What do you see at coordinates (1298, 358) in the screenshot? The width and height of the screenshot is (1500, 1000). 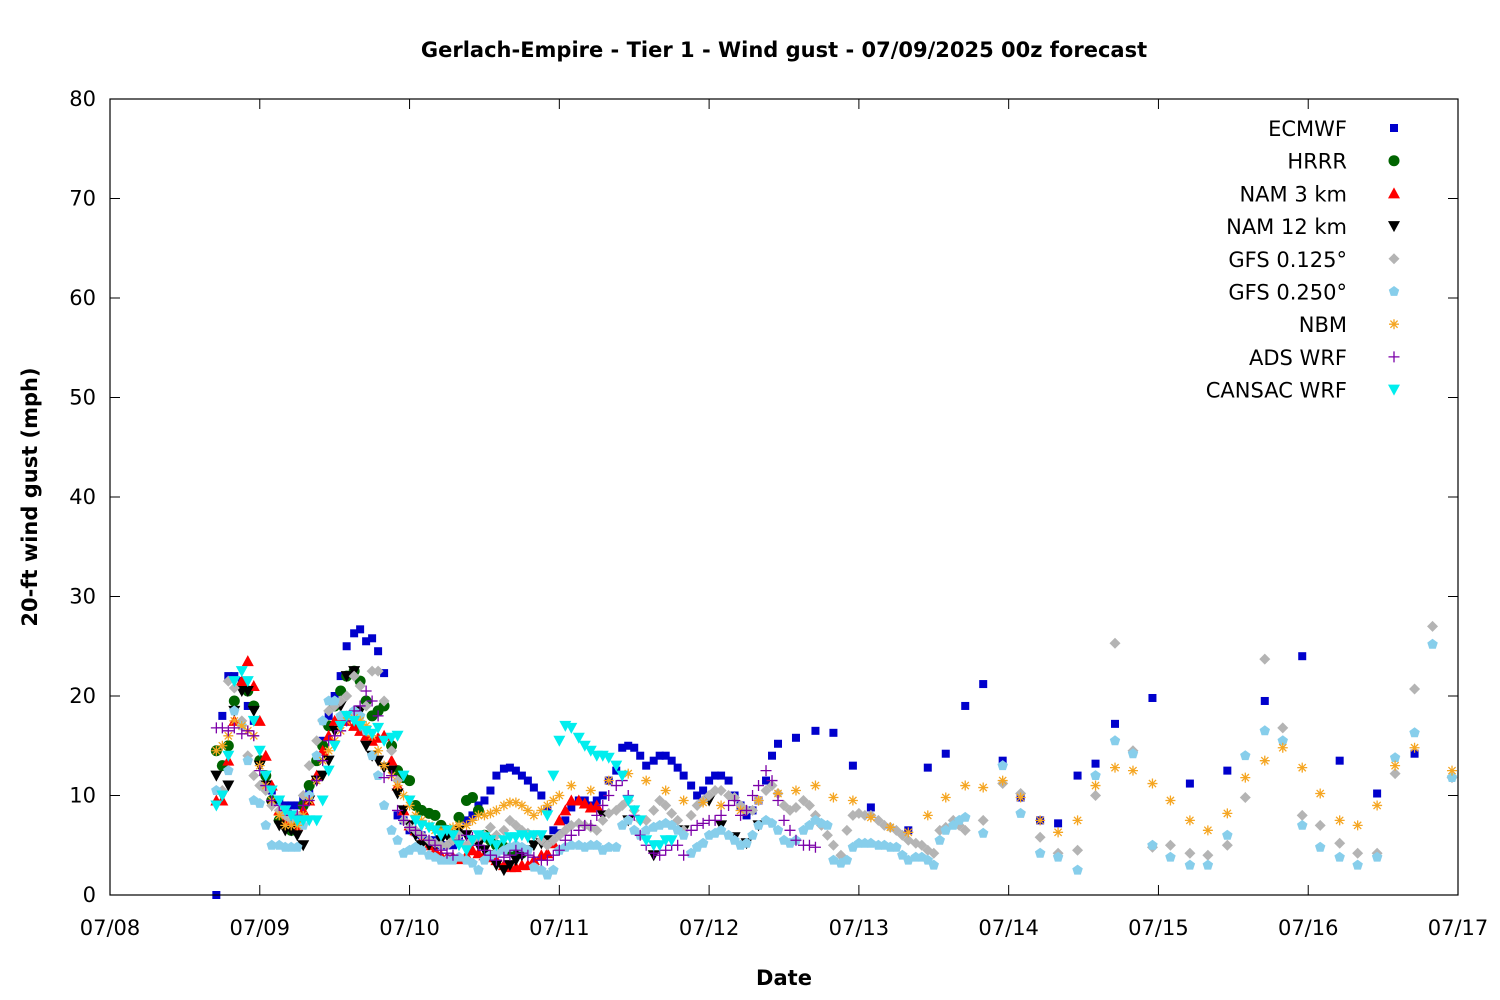 I see `legend-label: ADS WRF` at bounding box center [1298, 358].